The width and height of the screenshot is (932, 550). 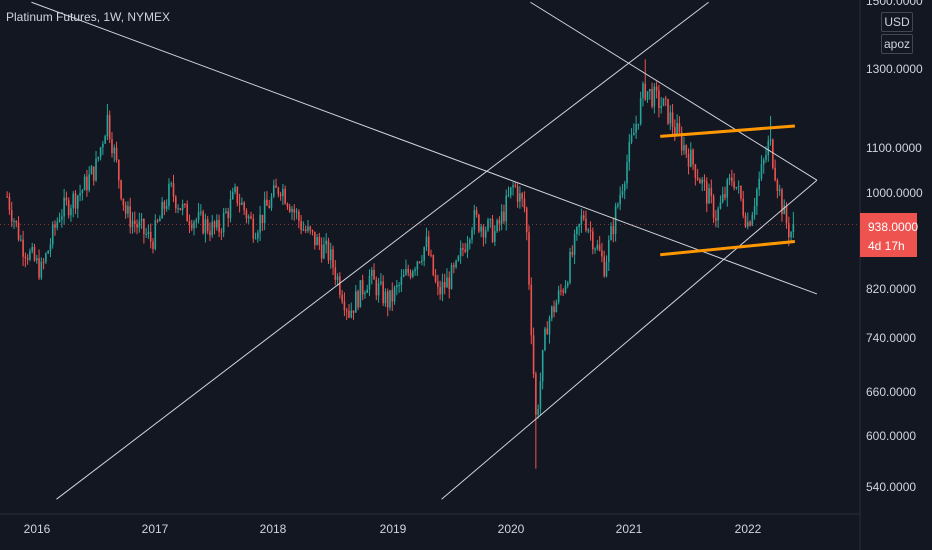 I want to click on currency-label: USD, so click(x=897, y=22).